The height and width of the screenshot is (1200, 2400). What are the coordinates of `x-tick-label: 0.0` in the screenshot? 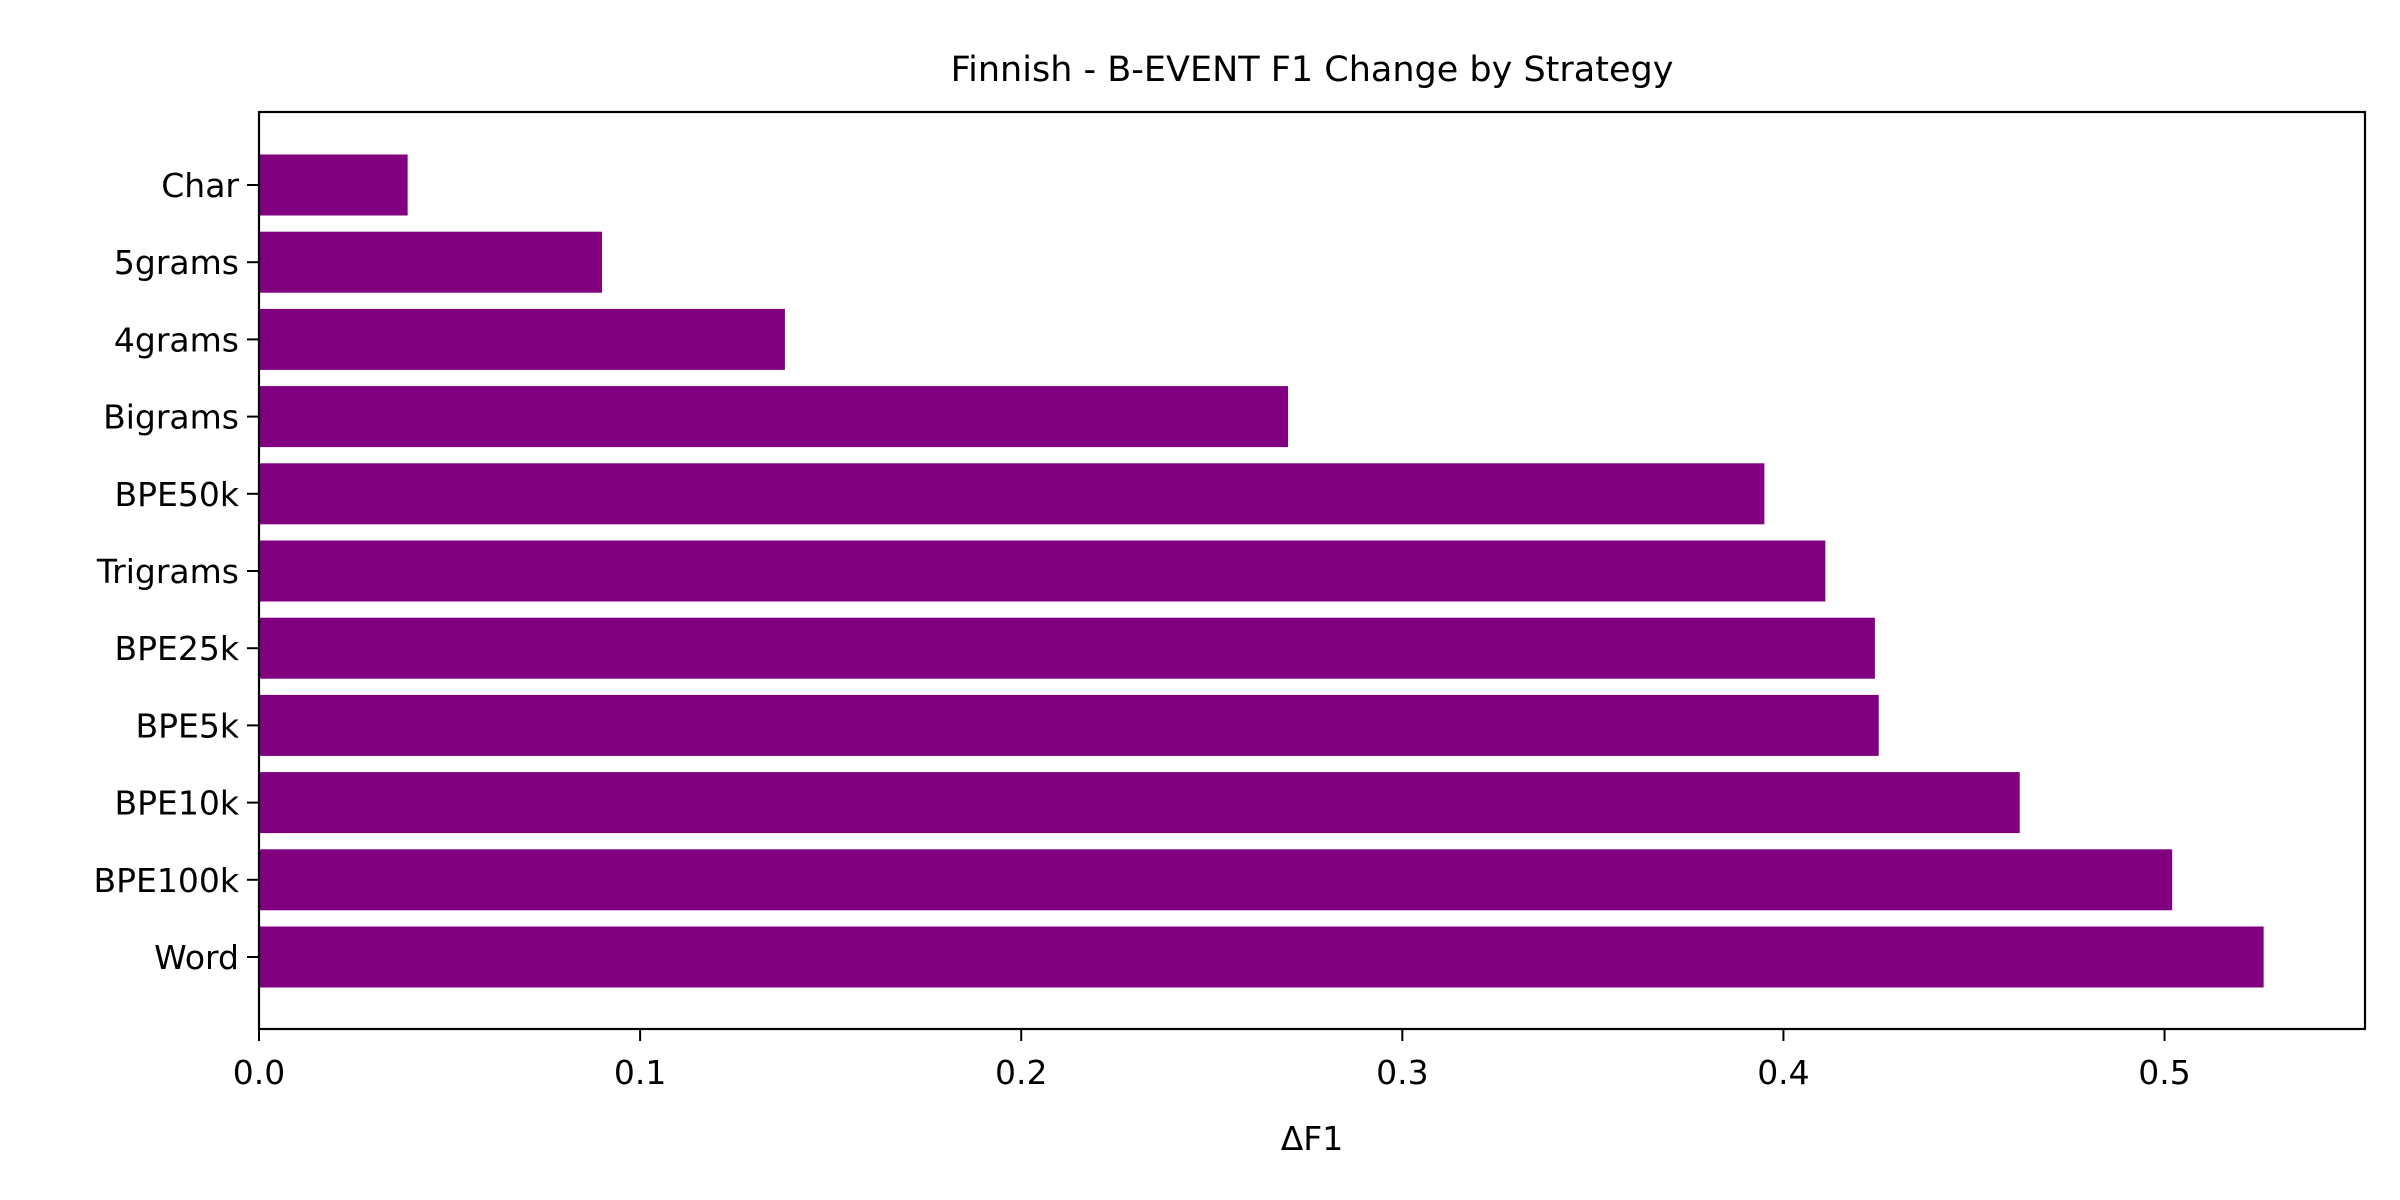 It's located at (259, 1072).